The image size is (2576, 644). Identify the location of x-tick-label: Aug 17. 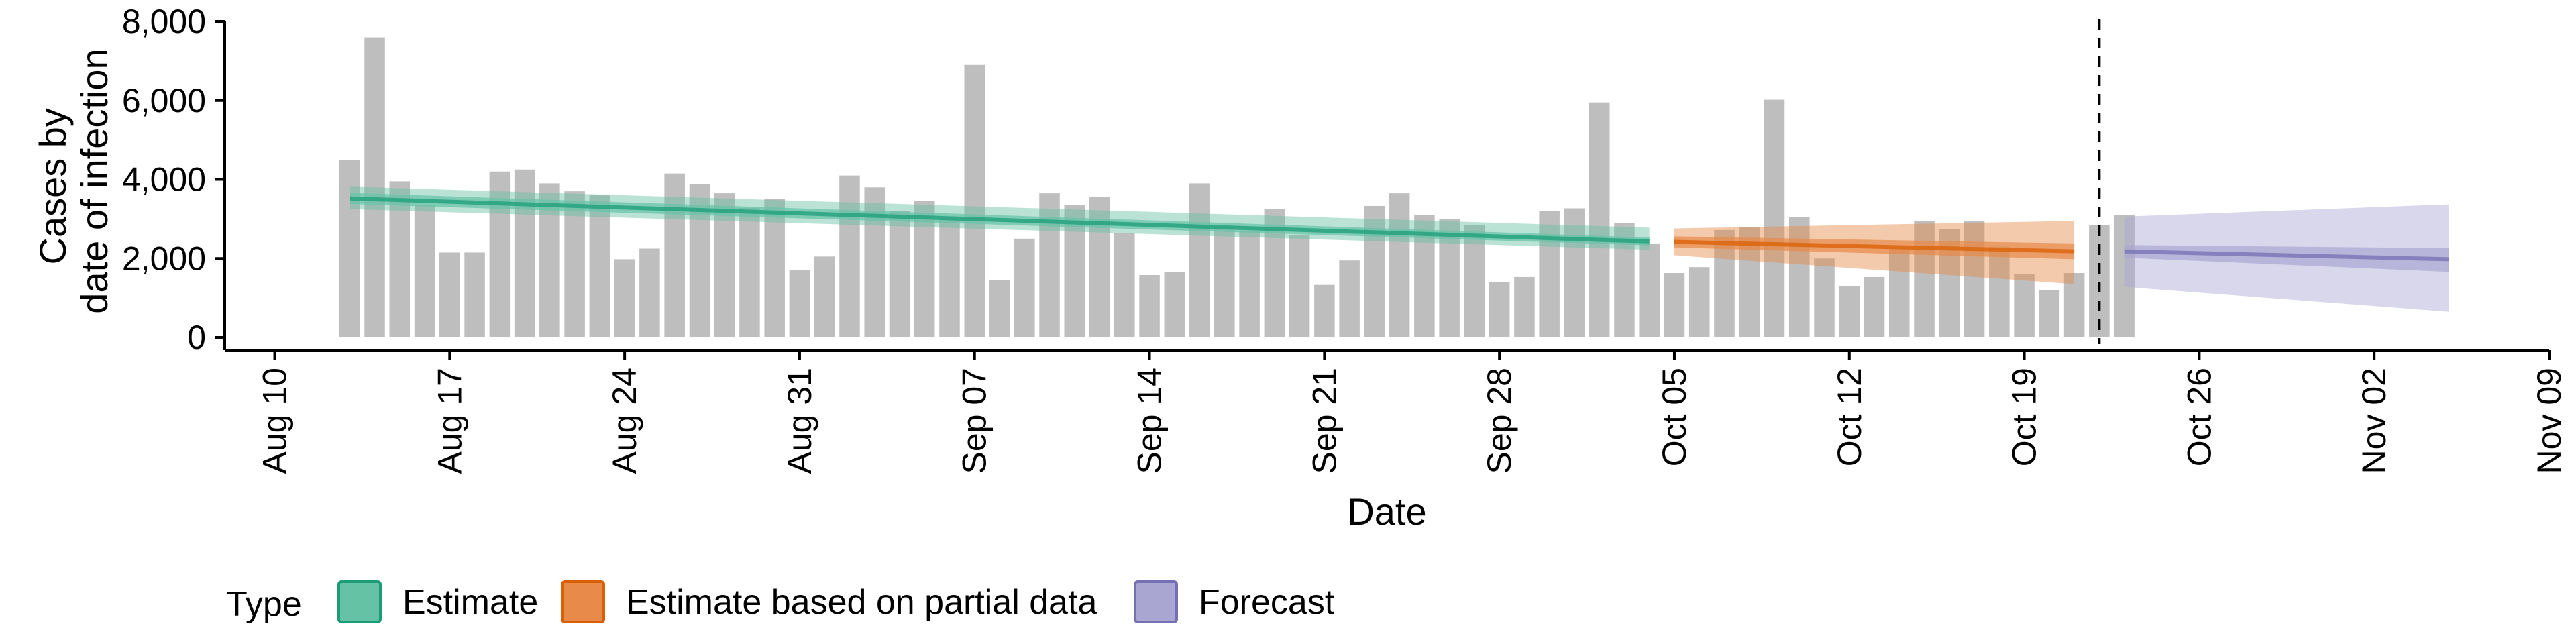
(449, 421).